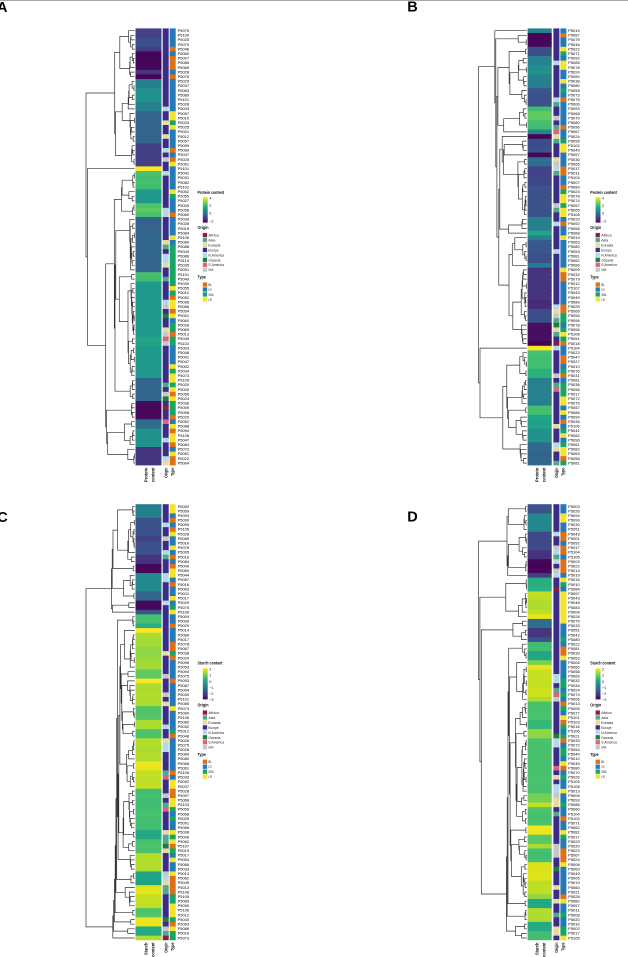 The width and height of the screenshot is (628, 957). What do you see at coordinates (184, 901) in the screenshot?
I see `svg-text: P5085` at bounding box center [184, 901].